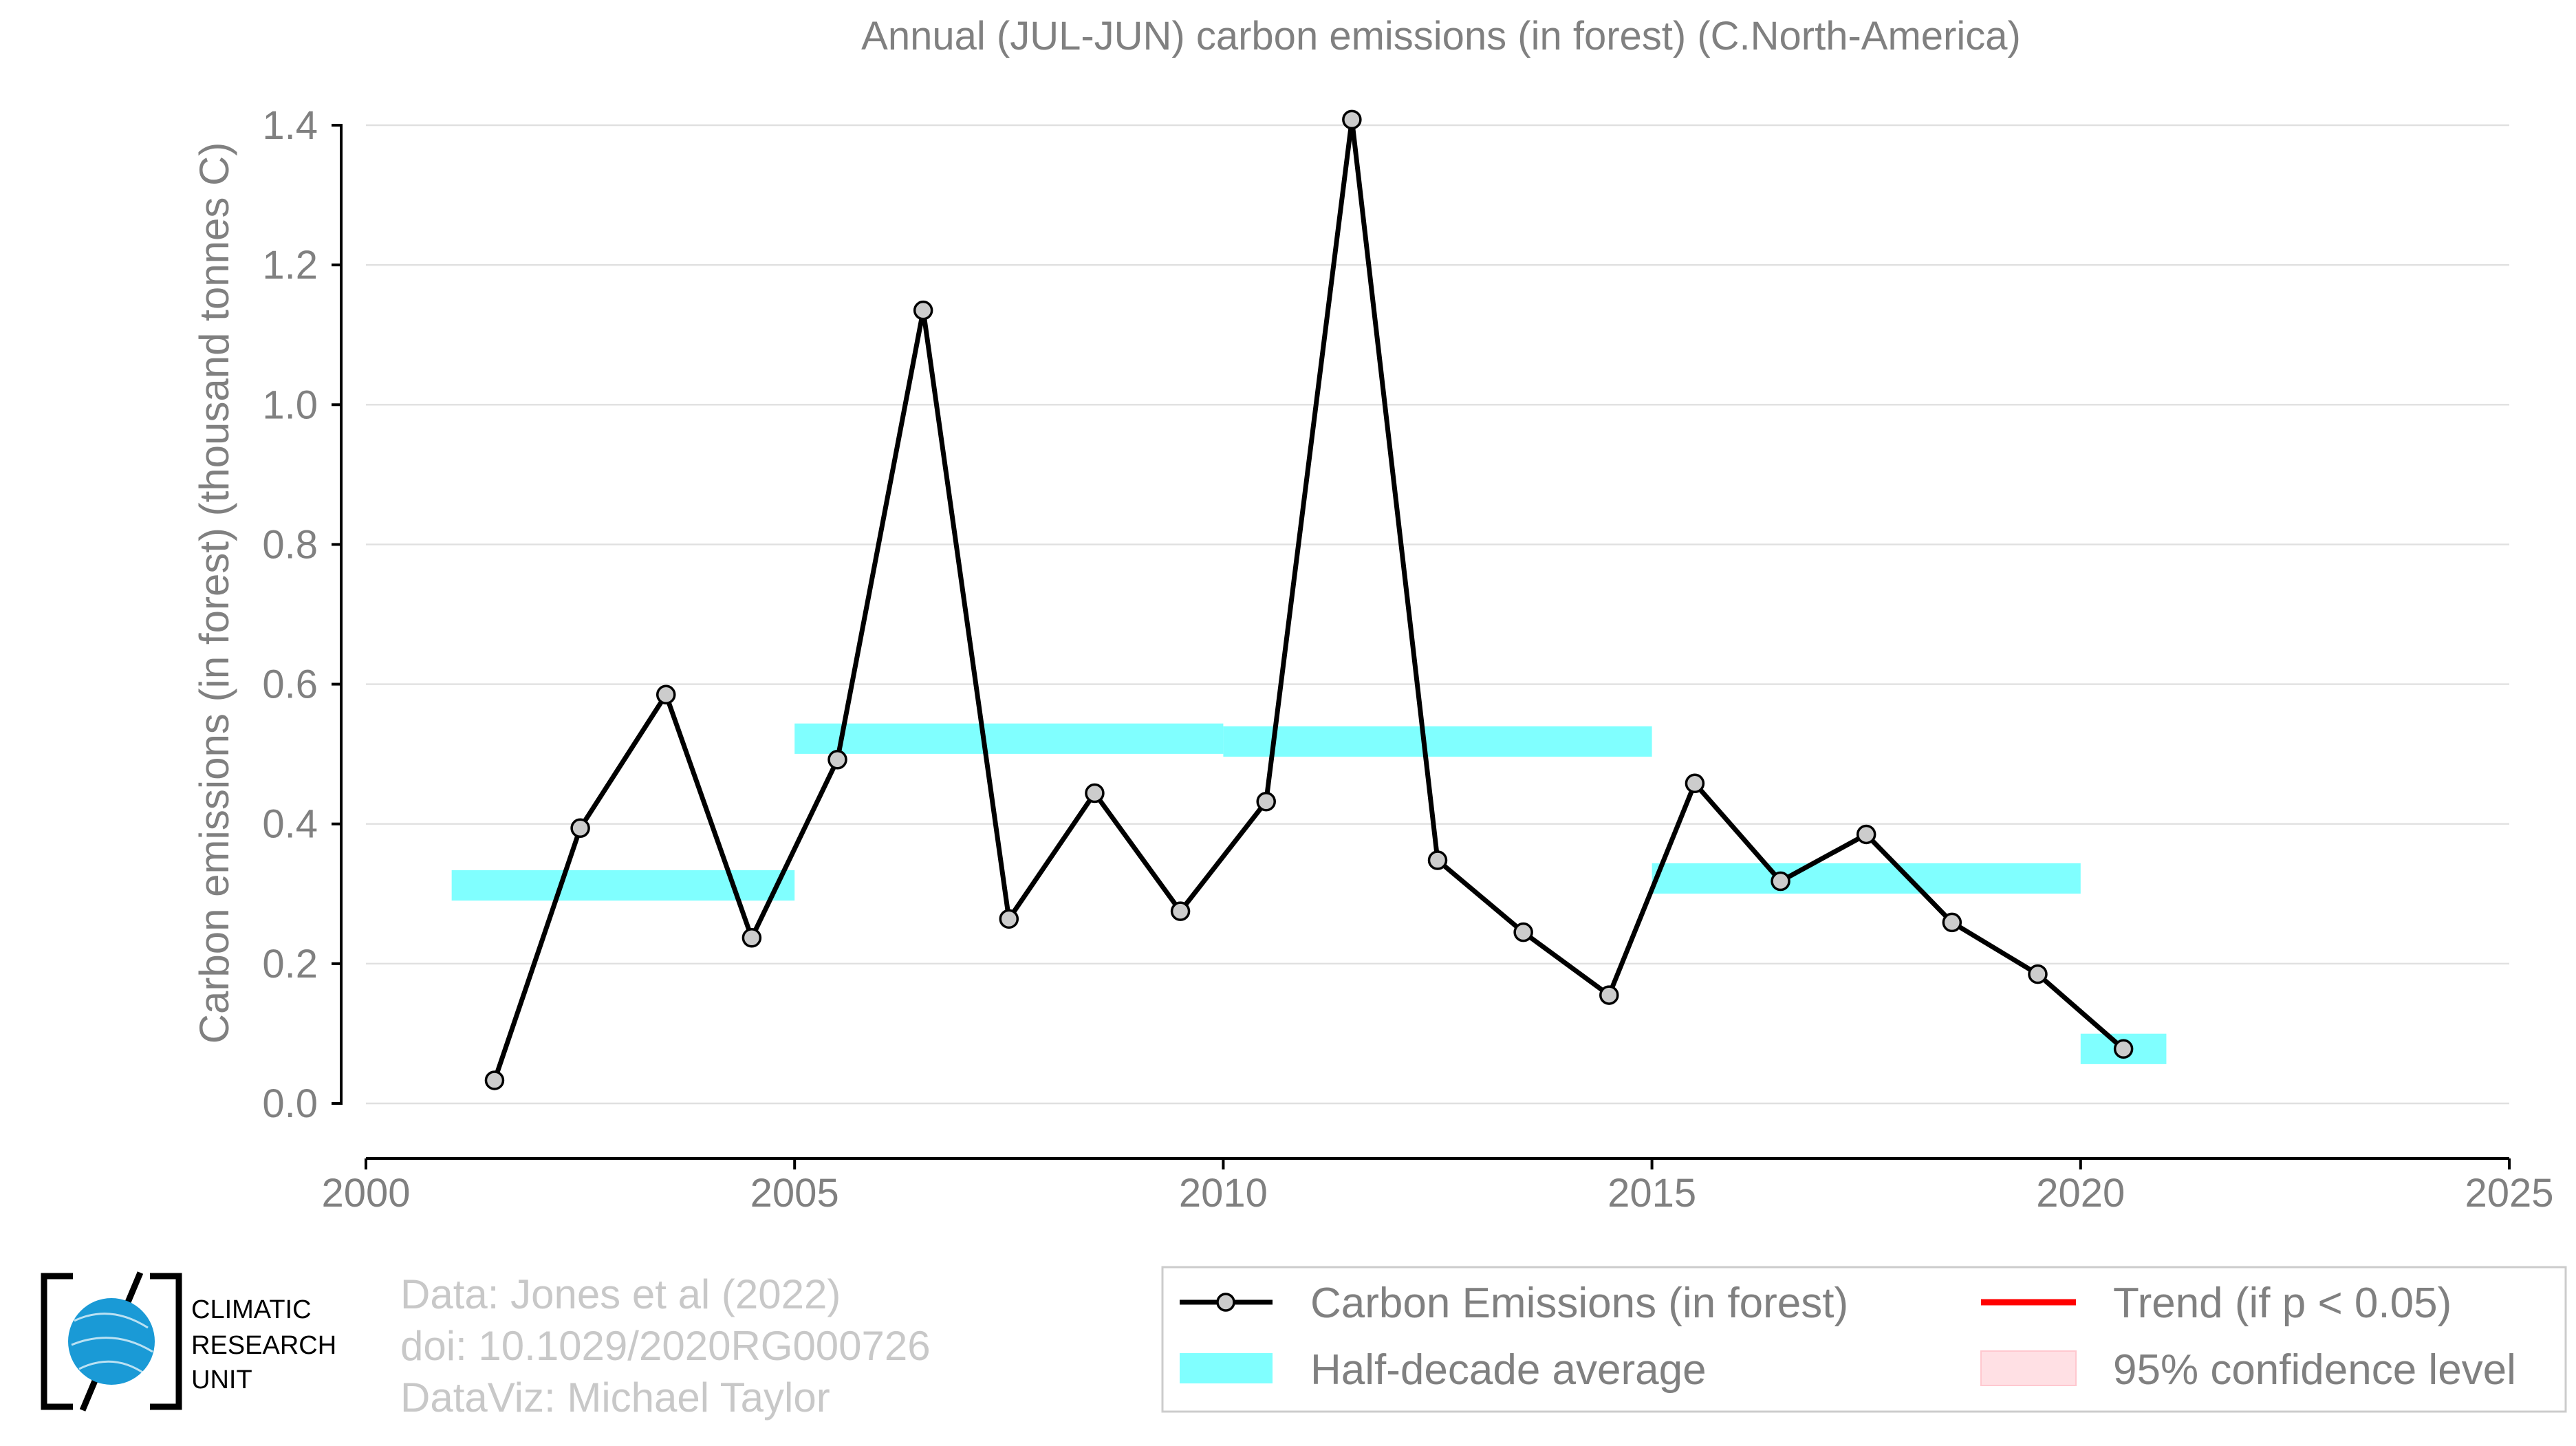  I want to click on x-tick-label-1: 2005, so click(794, 1193).